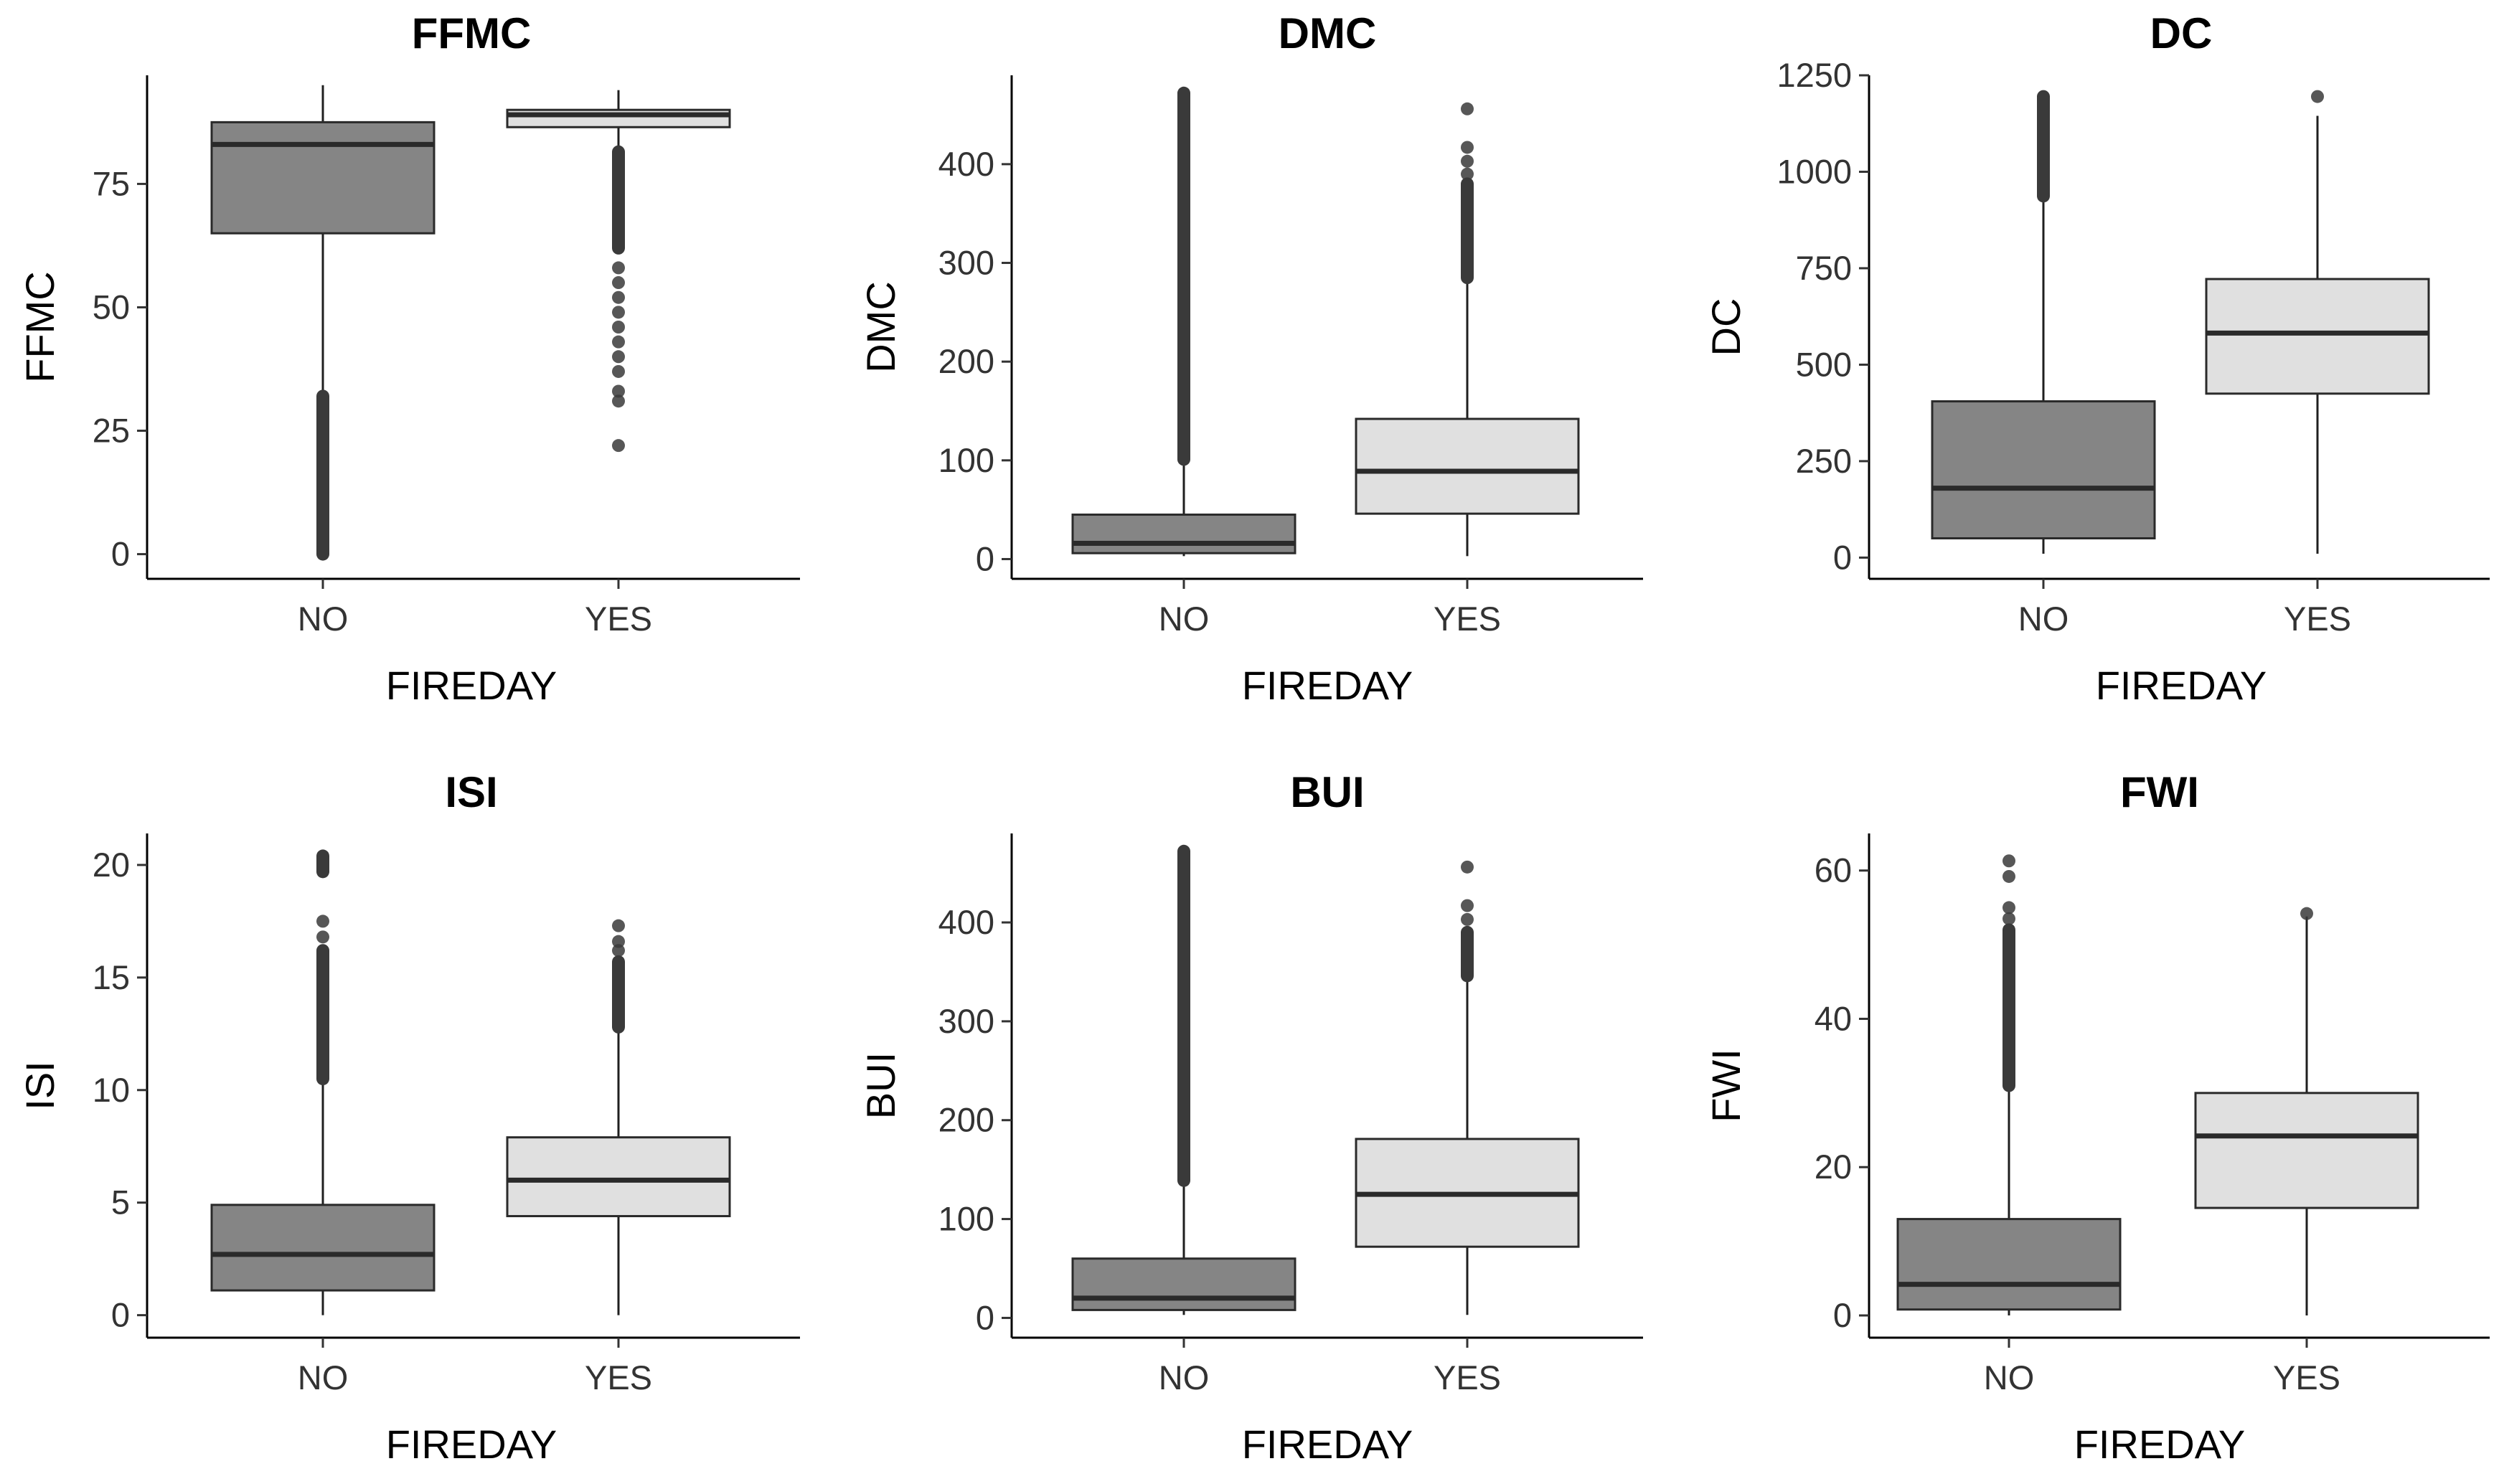  I want to click on chart-title: DMC, so click(1328, 33).